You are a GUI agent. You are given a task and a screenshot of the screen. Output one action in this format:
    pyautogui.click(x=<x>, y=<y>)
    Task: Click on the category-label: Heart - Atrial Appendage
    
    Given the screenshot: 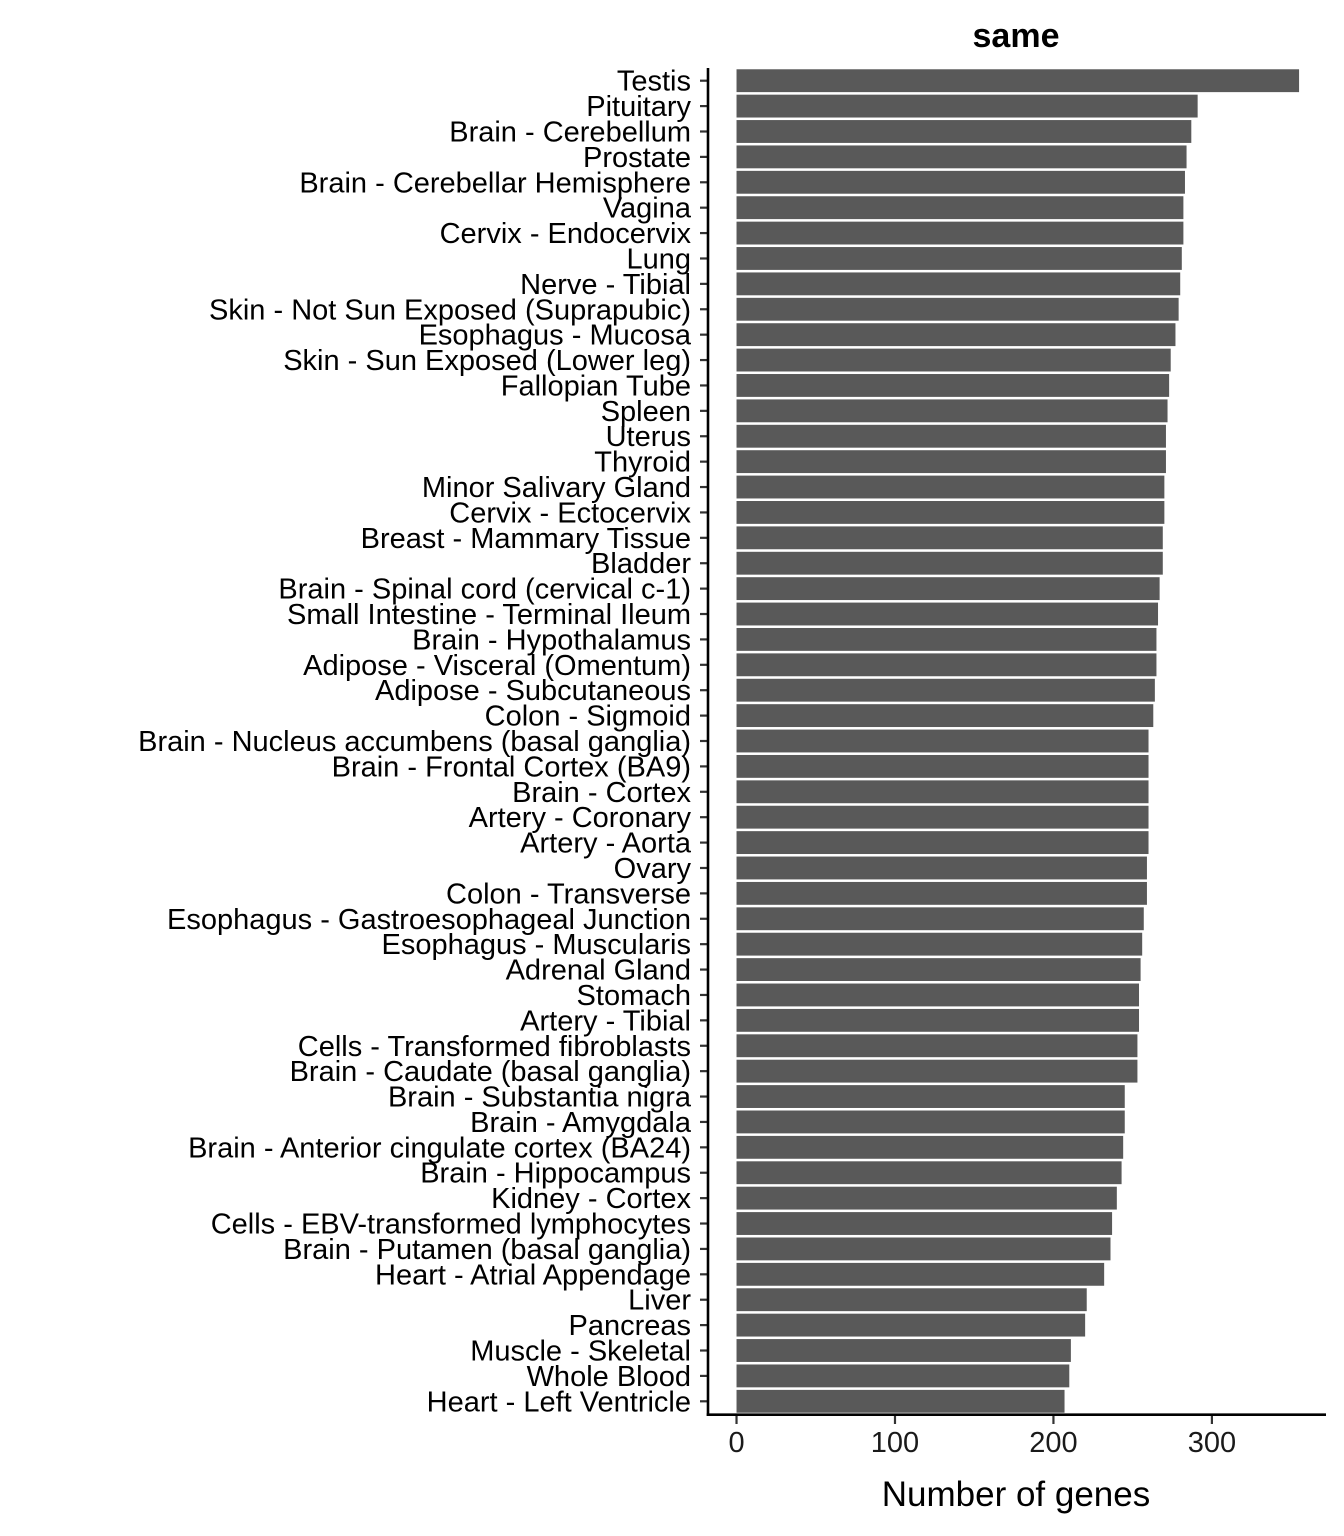 What is the action you would take?
    pyautogui.click(x=533, y=1275)
    